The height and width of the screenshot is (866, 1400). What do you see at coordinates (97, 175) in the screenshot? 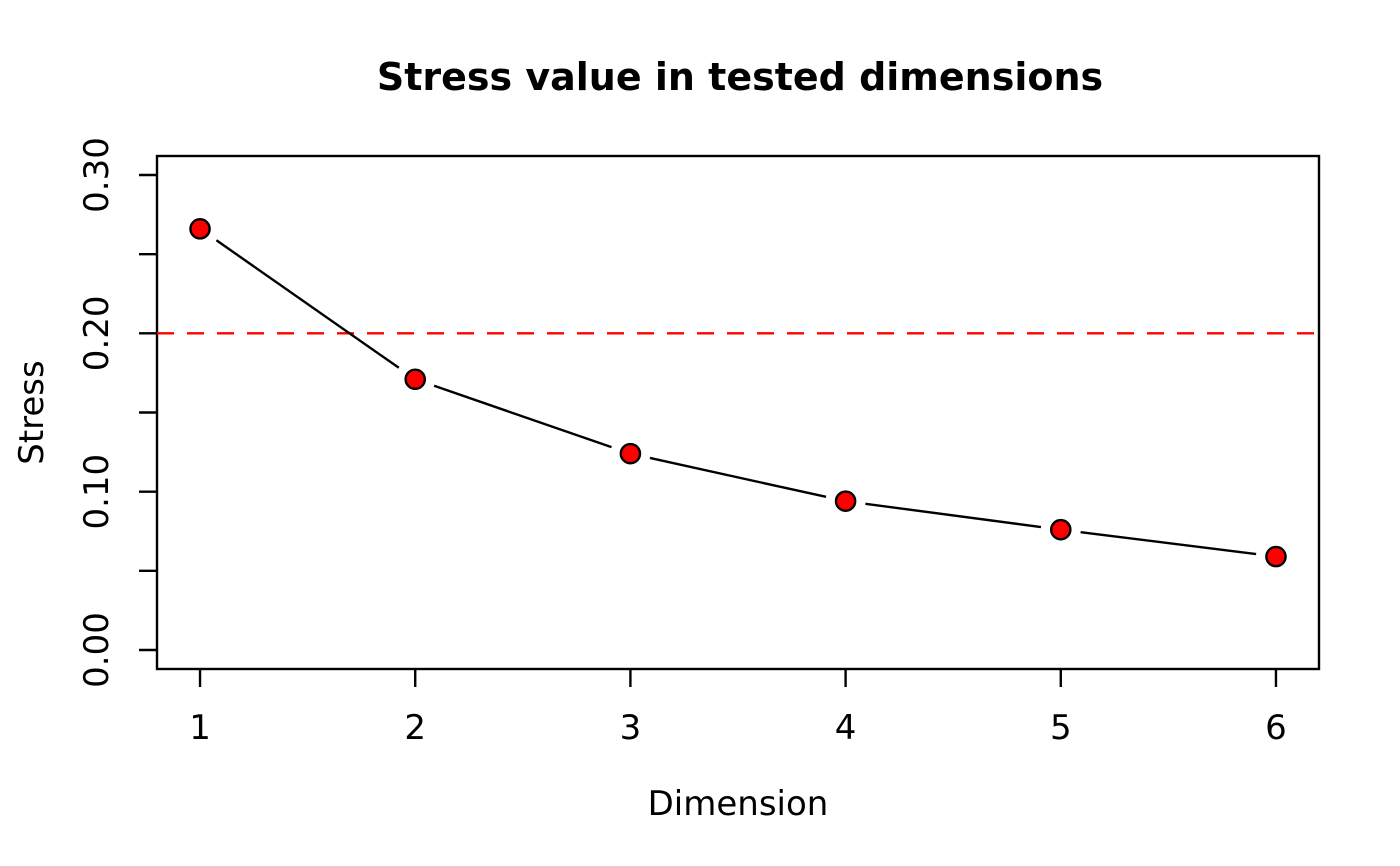
I see `y-tick-label: 0.30` at bounding box center [97, 175].